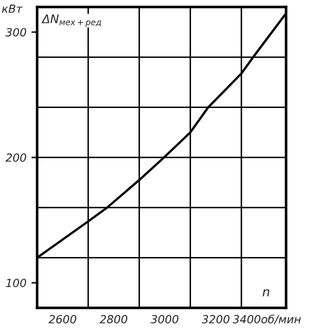 This screenshot has width=320, height=335. Describe the element at coordinates (16, 283) in the screenshot. I see `y-tick-label: 100` at that location.